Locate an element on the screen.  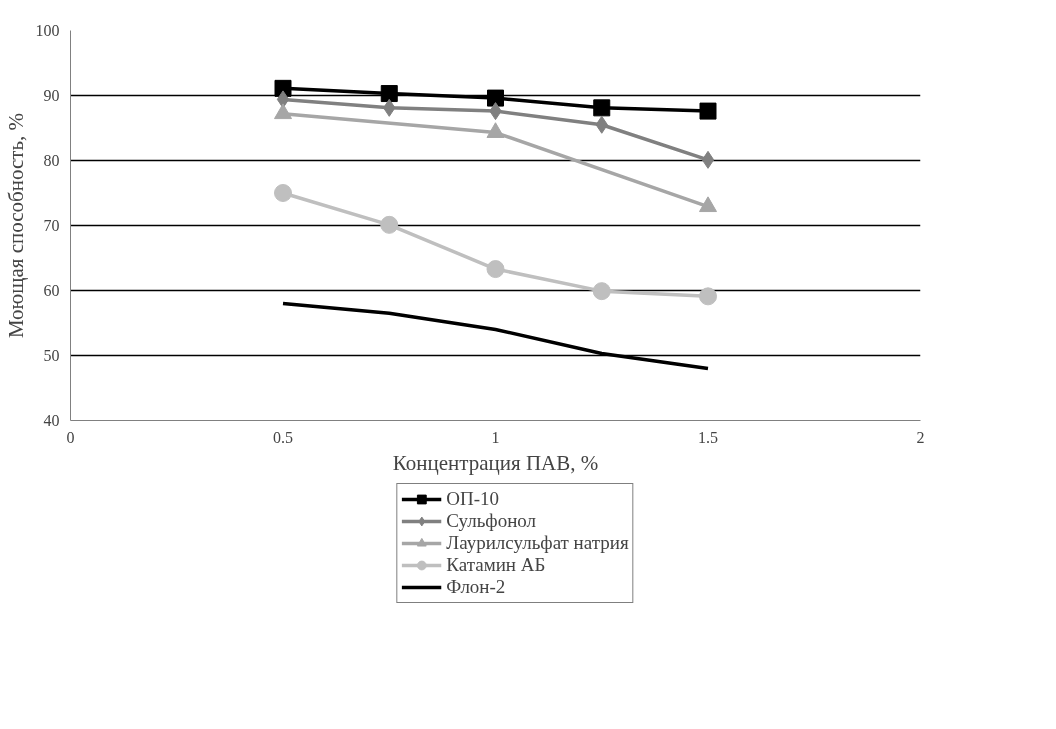
x-tick-label: 0.5 is located at coordinates (283, 437).